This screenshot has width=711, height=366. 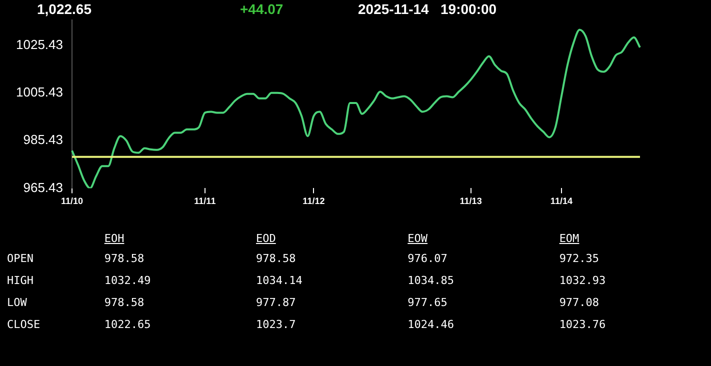 I want to click on text: EOD, so click(x=266, y=238).